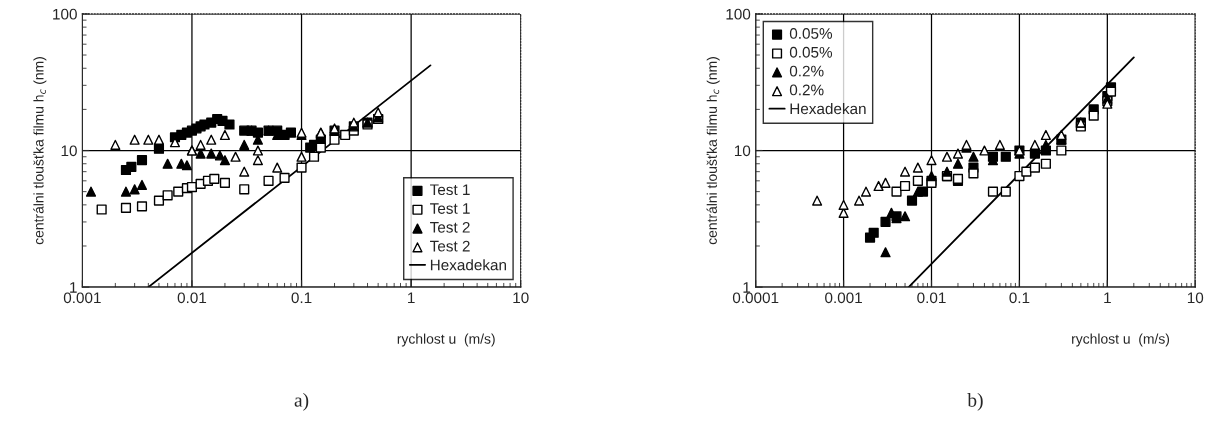  Describe the element at coordinates (755, 298) in the screenshot. I see `x-tick-label: 0.0001` at that location.